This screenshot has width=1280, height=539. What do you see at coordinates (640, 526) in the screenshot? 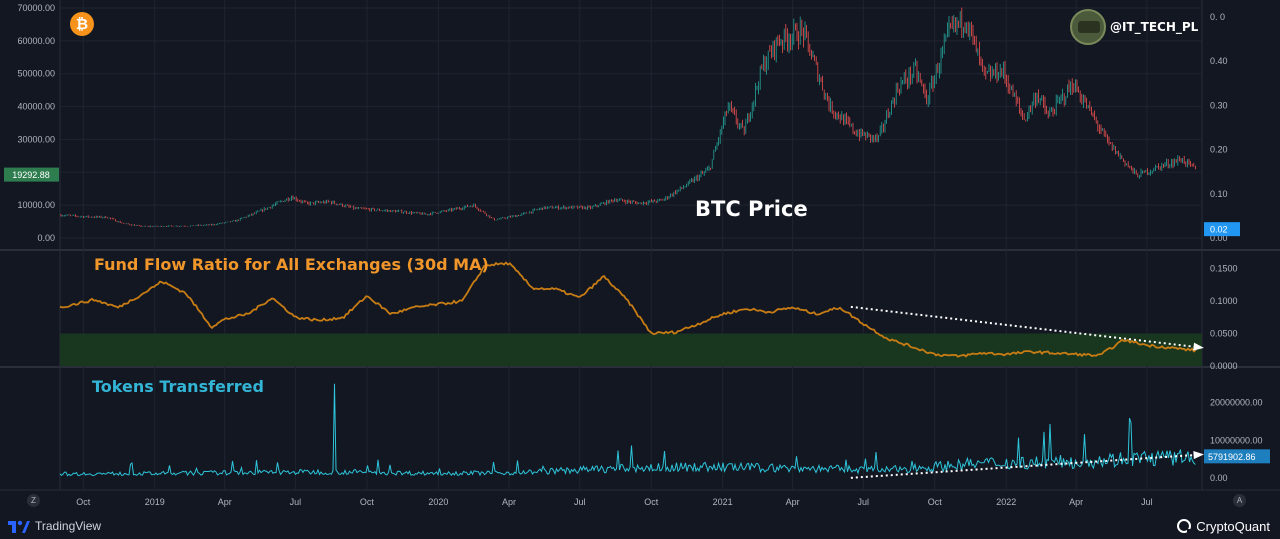
I see `footer-bar: TradingView CryptoQuant` at bounding box center [640, 526].